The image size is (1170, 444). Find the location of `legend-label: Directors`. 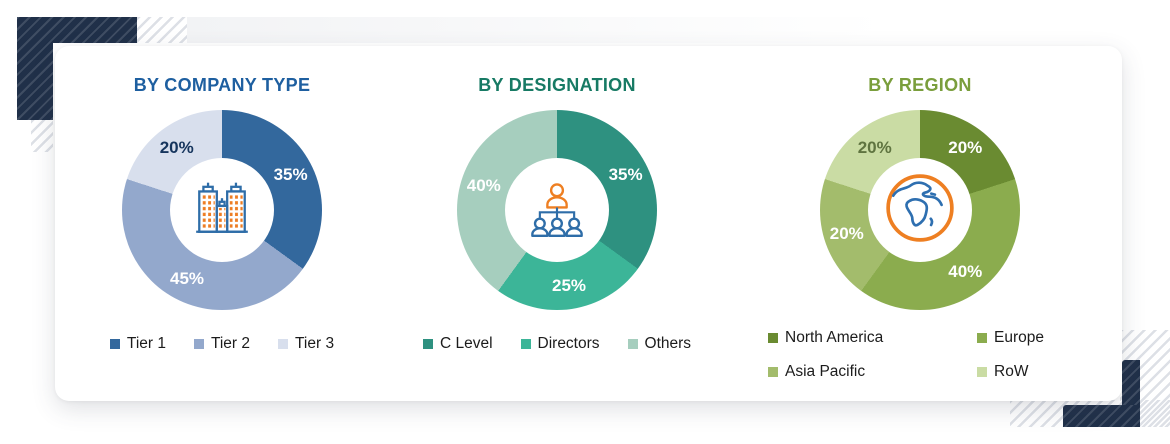

legend-label: Directors is located at coordinates (568, 343).